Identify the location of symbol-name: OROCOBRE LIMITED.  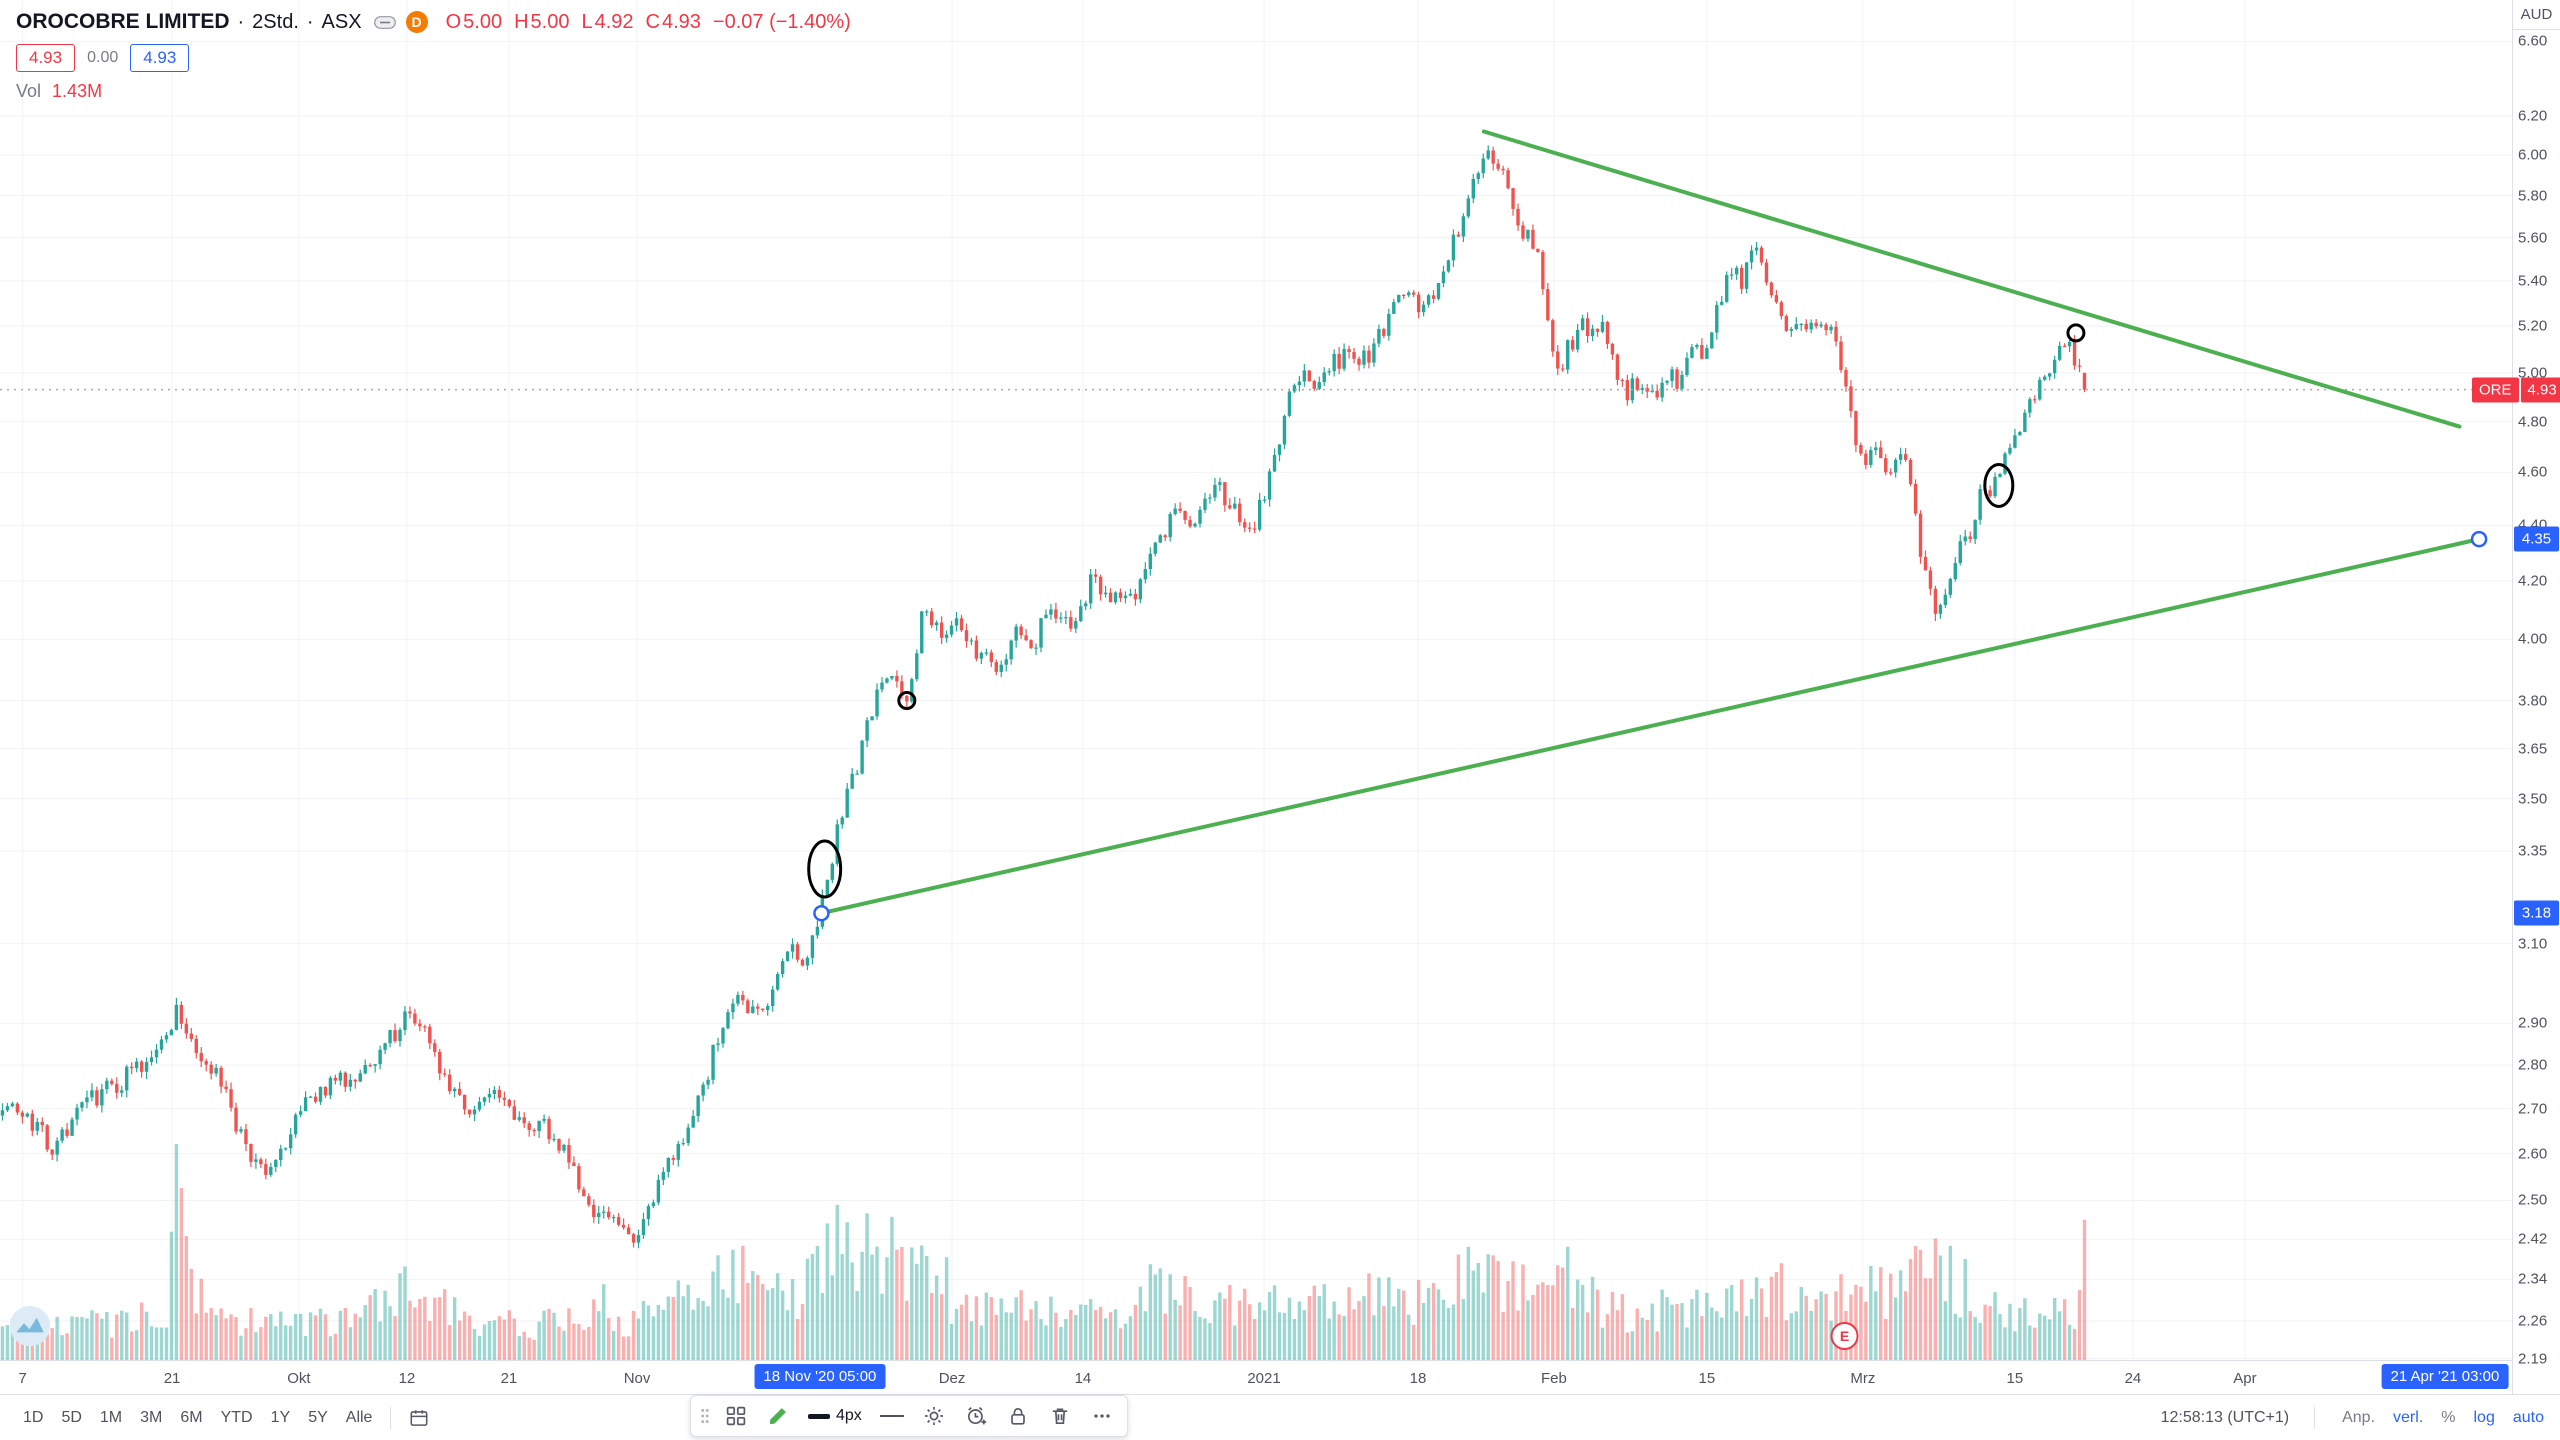
(123, 21).